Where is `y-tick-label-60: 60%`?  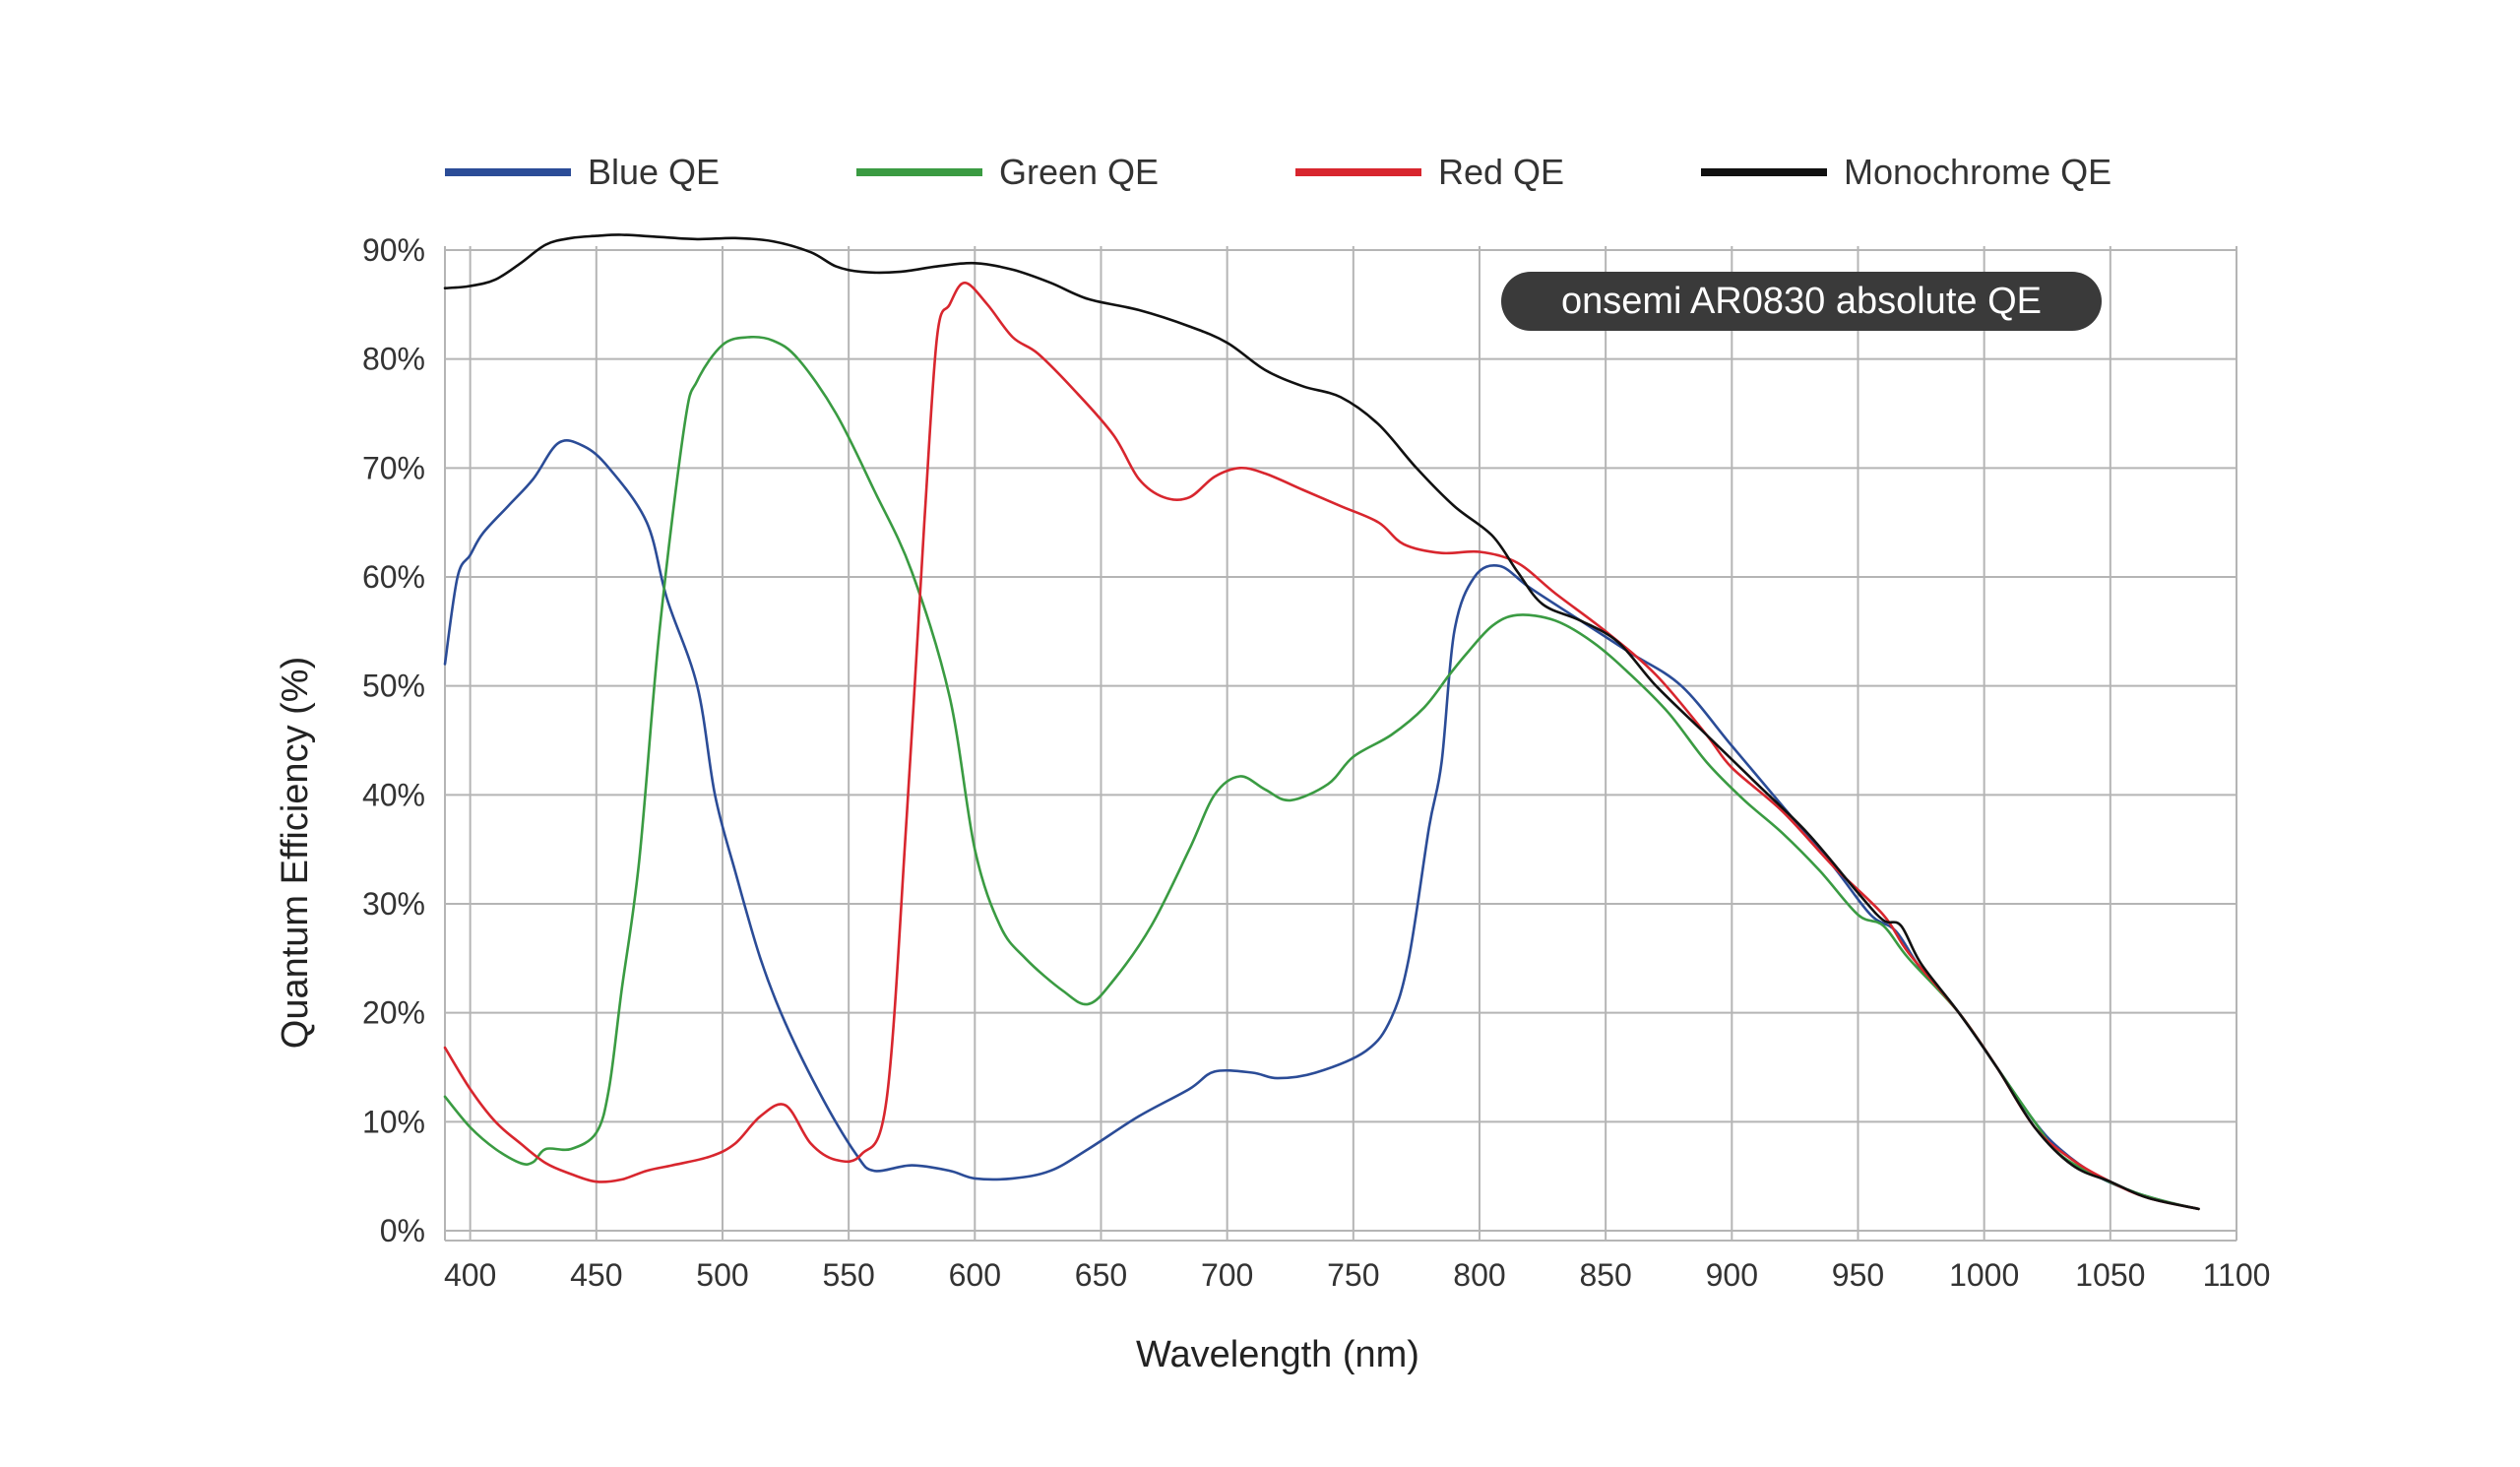 y-tick-label-60: 60% is located at coordinates (393, 577).